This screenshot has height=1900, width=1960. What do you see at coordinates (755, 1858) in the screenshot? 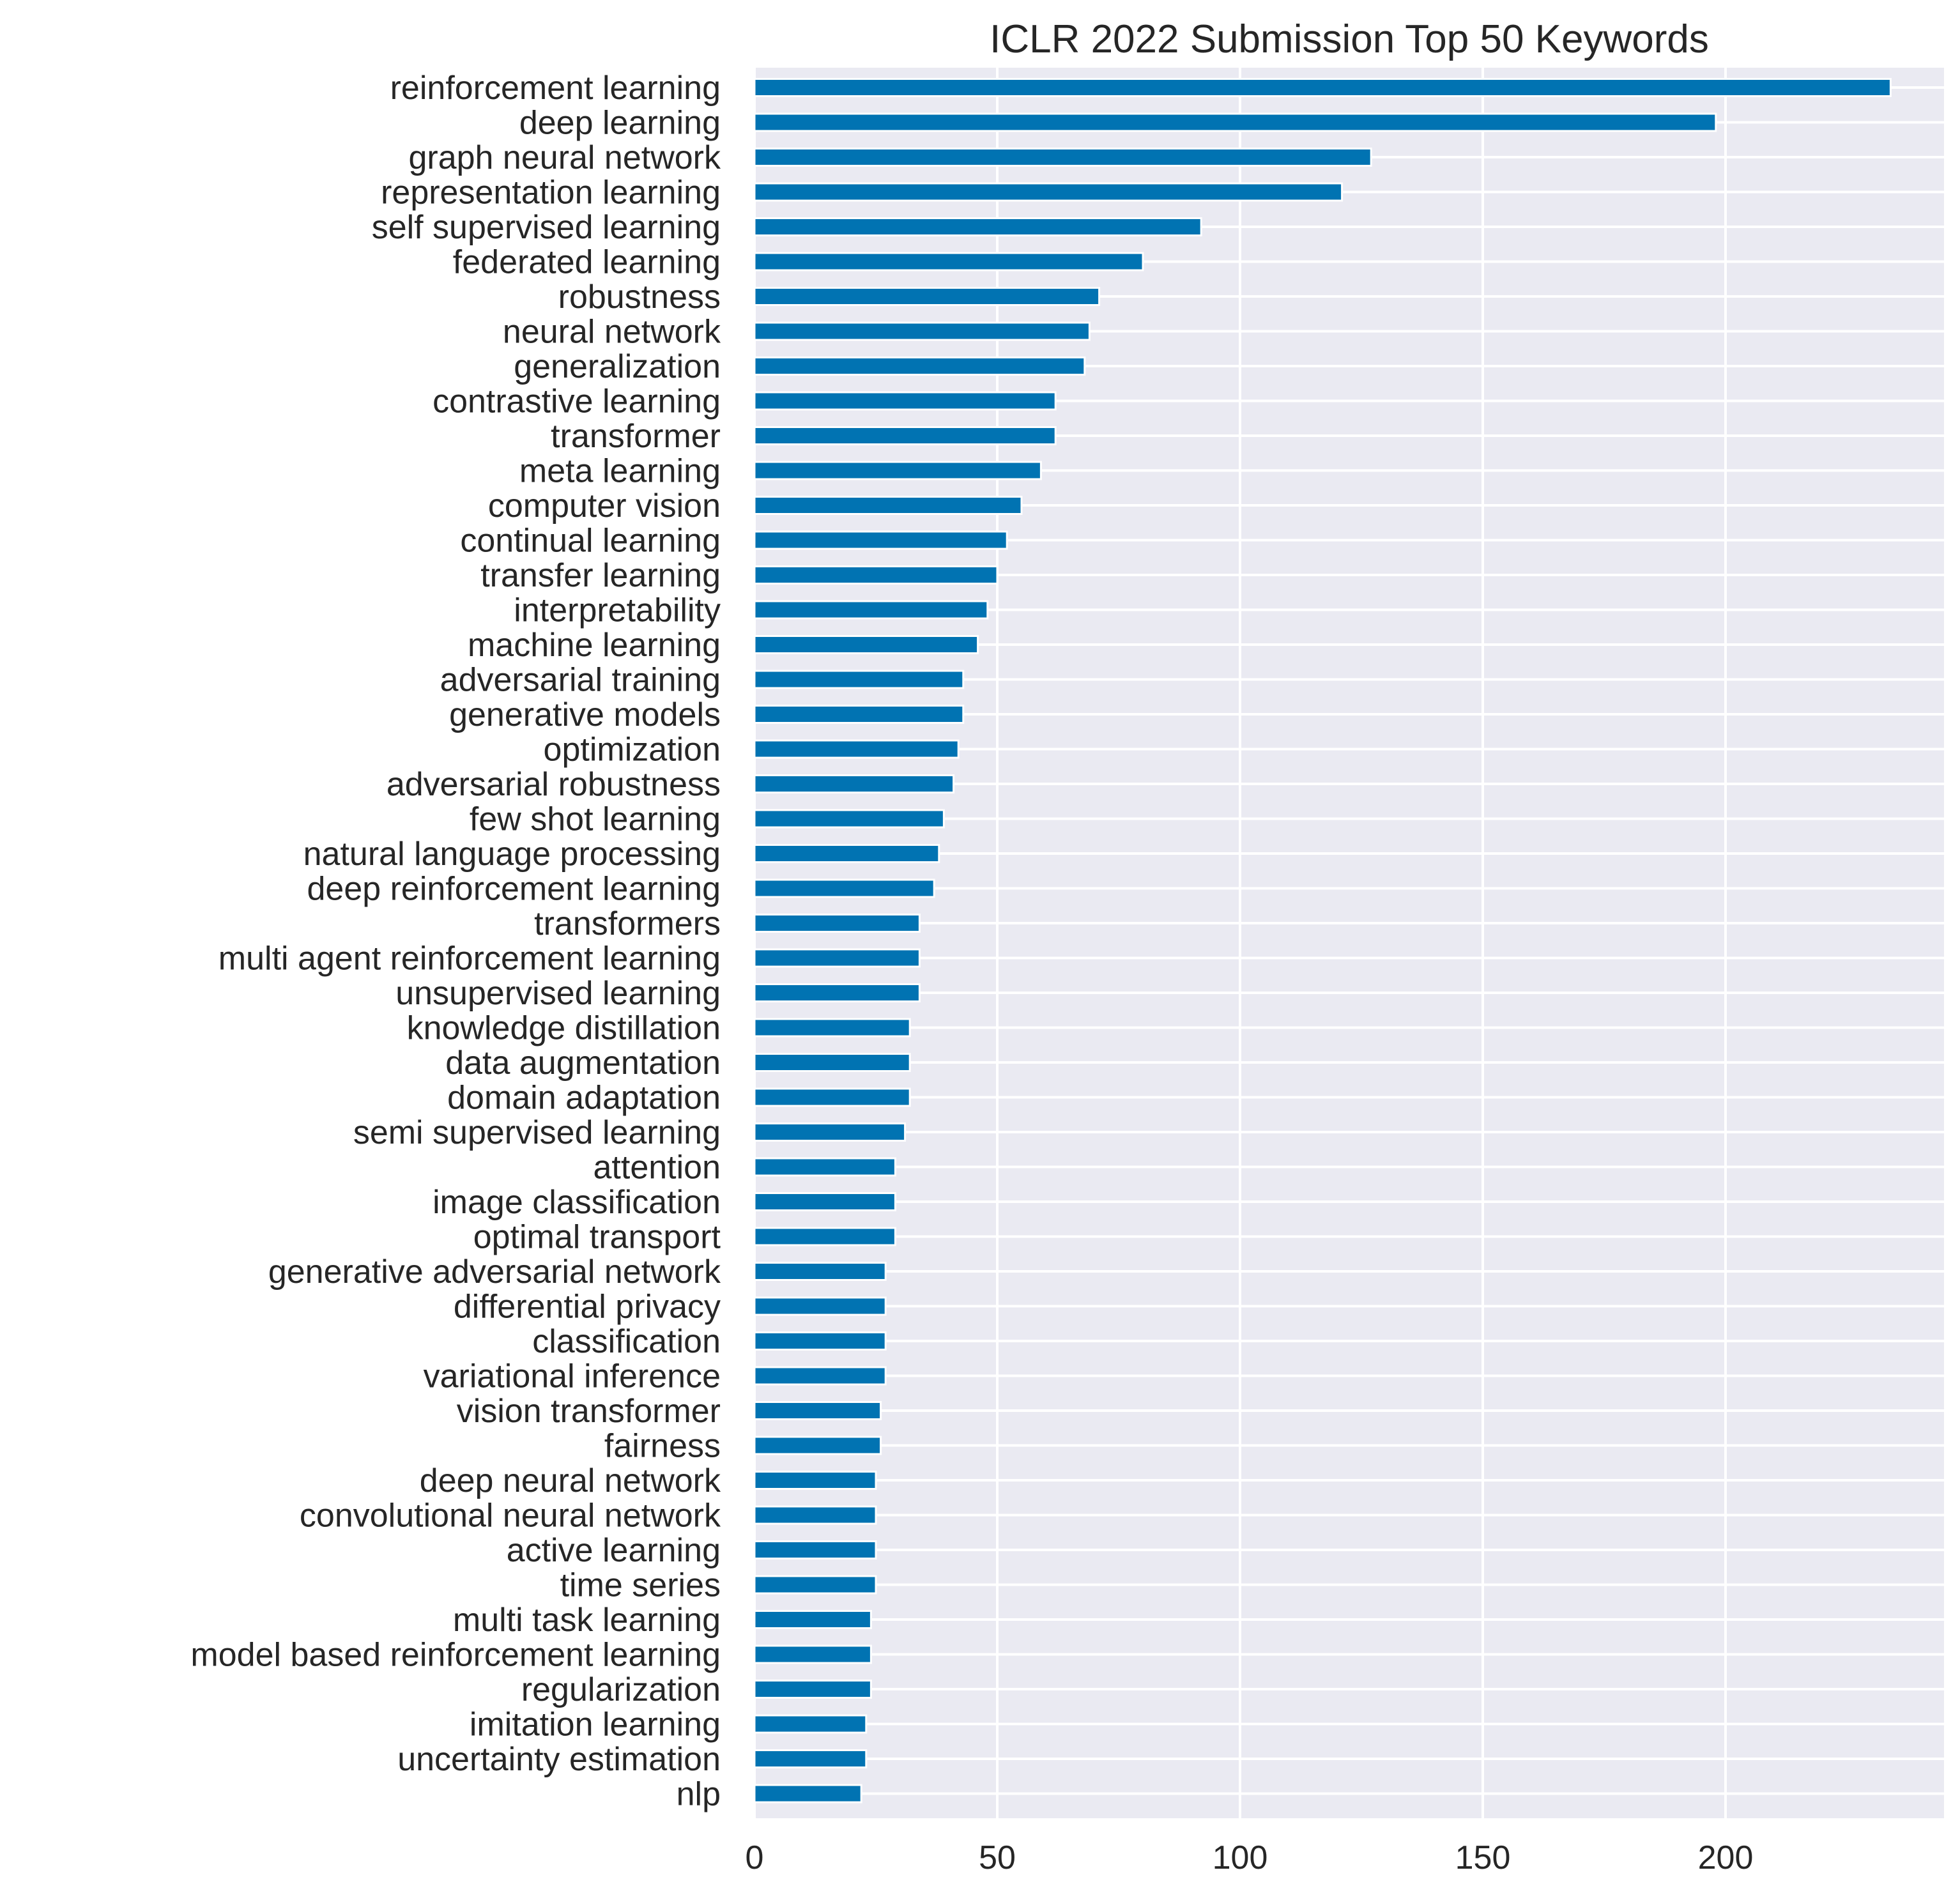
I see `x-tick-label: 0` at bounding box center [755, 1858].